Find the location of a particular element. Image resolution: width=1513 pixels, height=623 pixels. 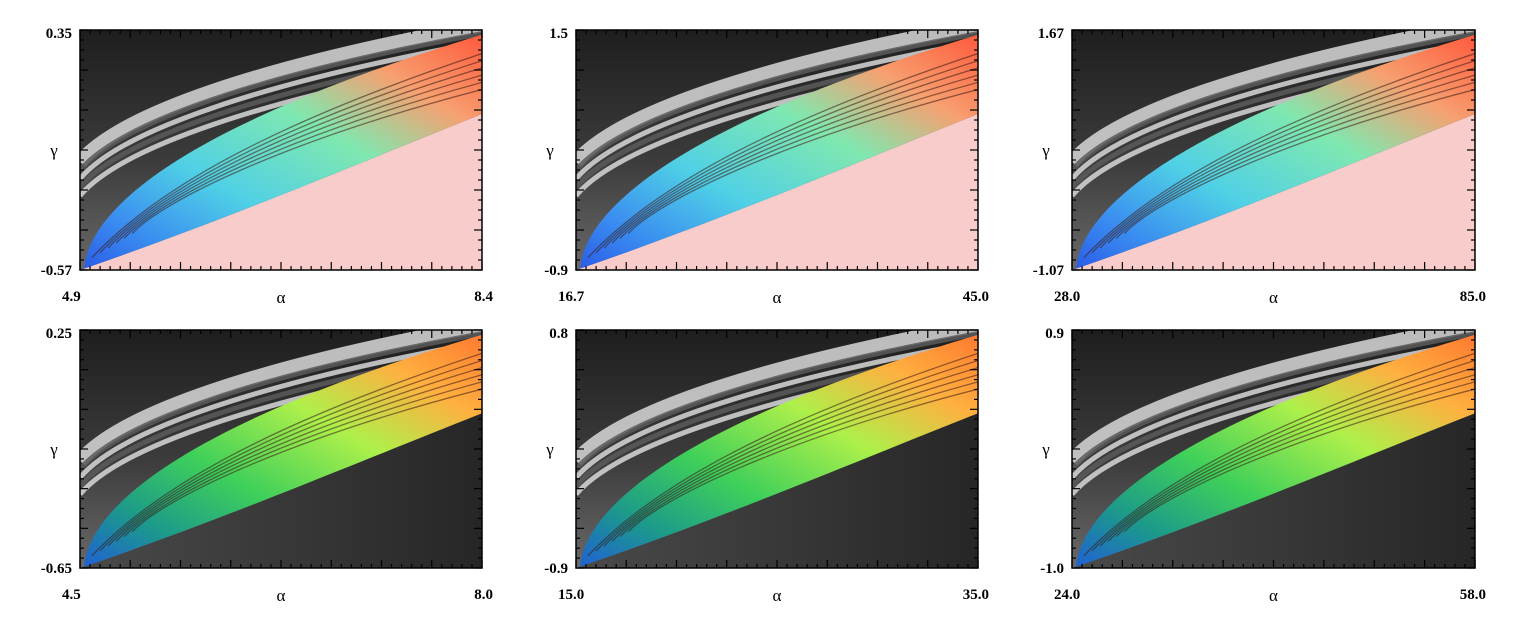

panel-2: 1.5 -0.9 16.7 45.0 γ α is located at coordinates (766, 166).